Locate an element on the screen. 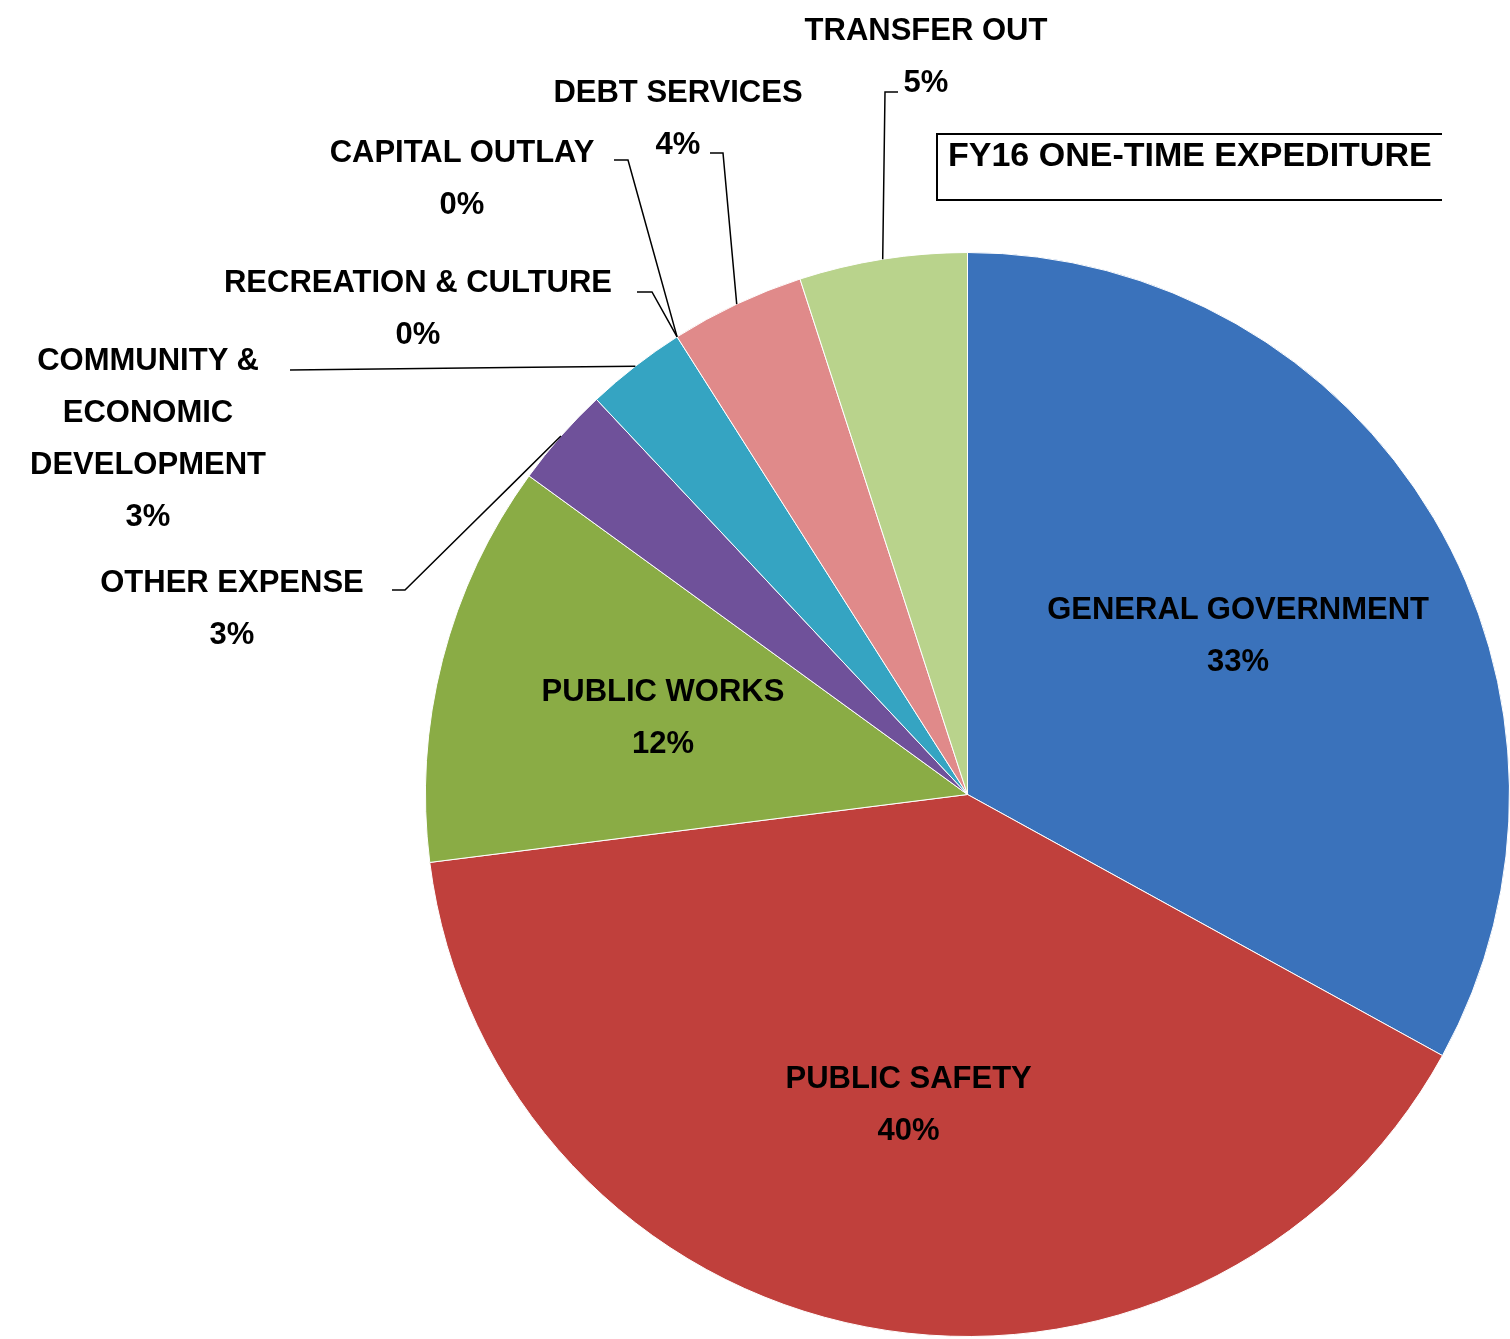 This screenshot has height=1339, width=1510. category-label: CAPITAL OUTLAY is located at coordinates (462, 151).